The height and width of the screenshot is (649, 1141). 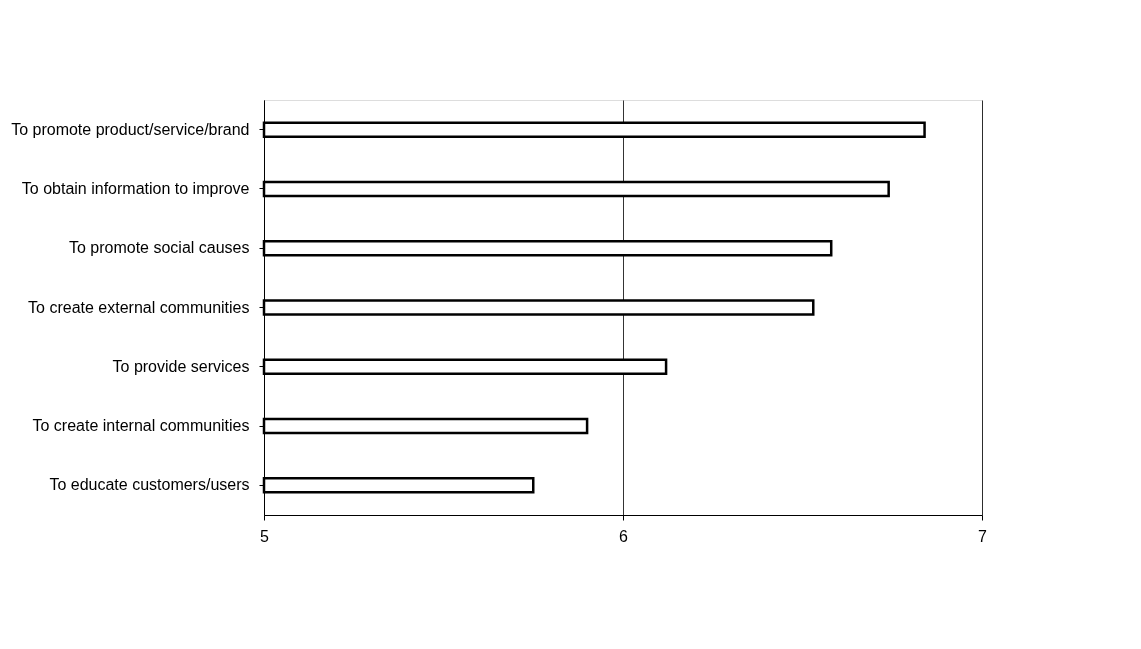 I want to click on y-tick-label: To educate customers/users, so click(x=149, y=485).